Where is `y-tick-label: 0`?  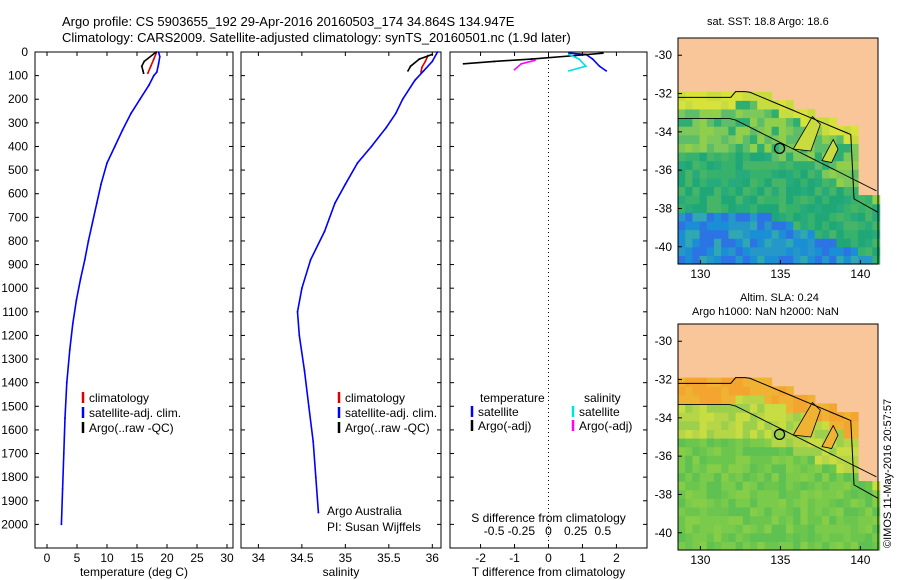 y-tick-label: 0 is located at coordinates (24, 52).